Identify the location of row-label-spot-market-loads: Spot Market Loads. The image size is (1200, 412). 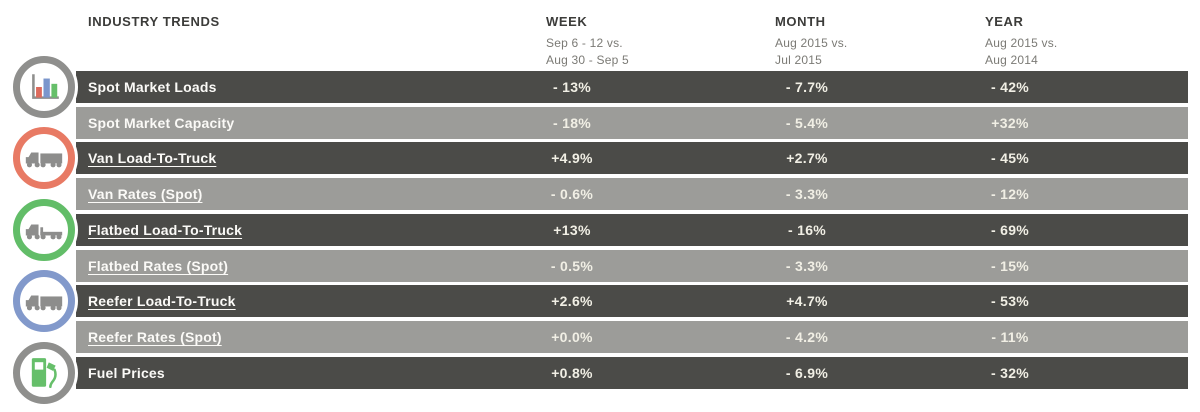
(152, 87).